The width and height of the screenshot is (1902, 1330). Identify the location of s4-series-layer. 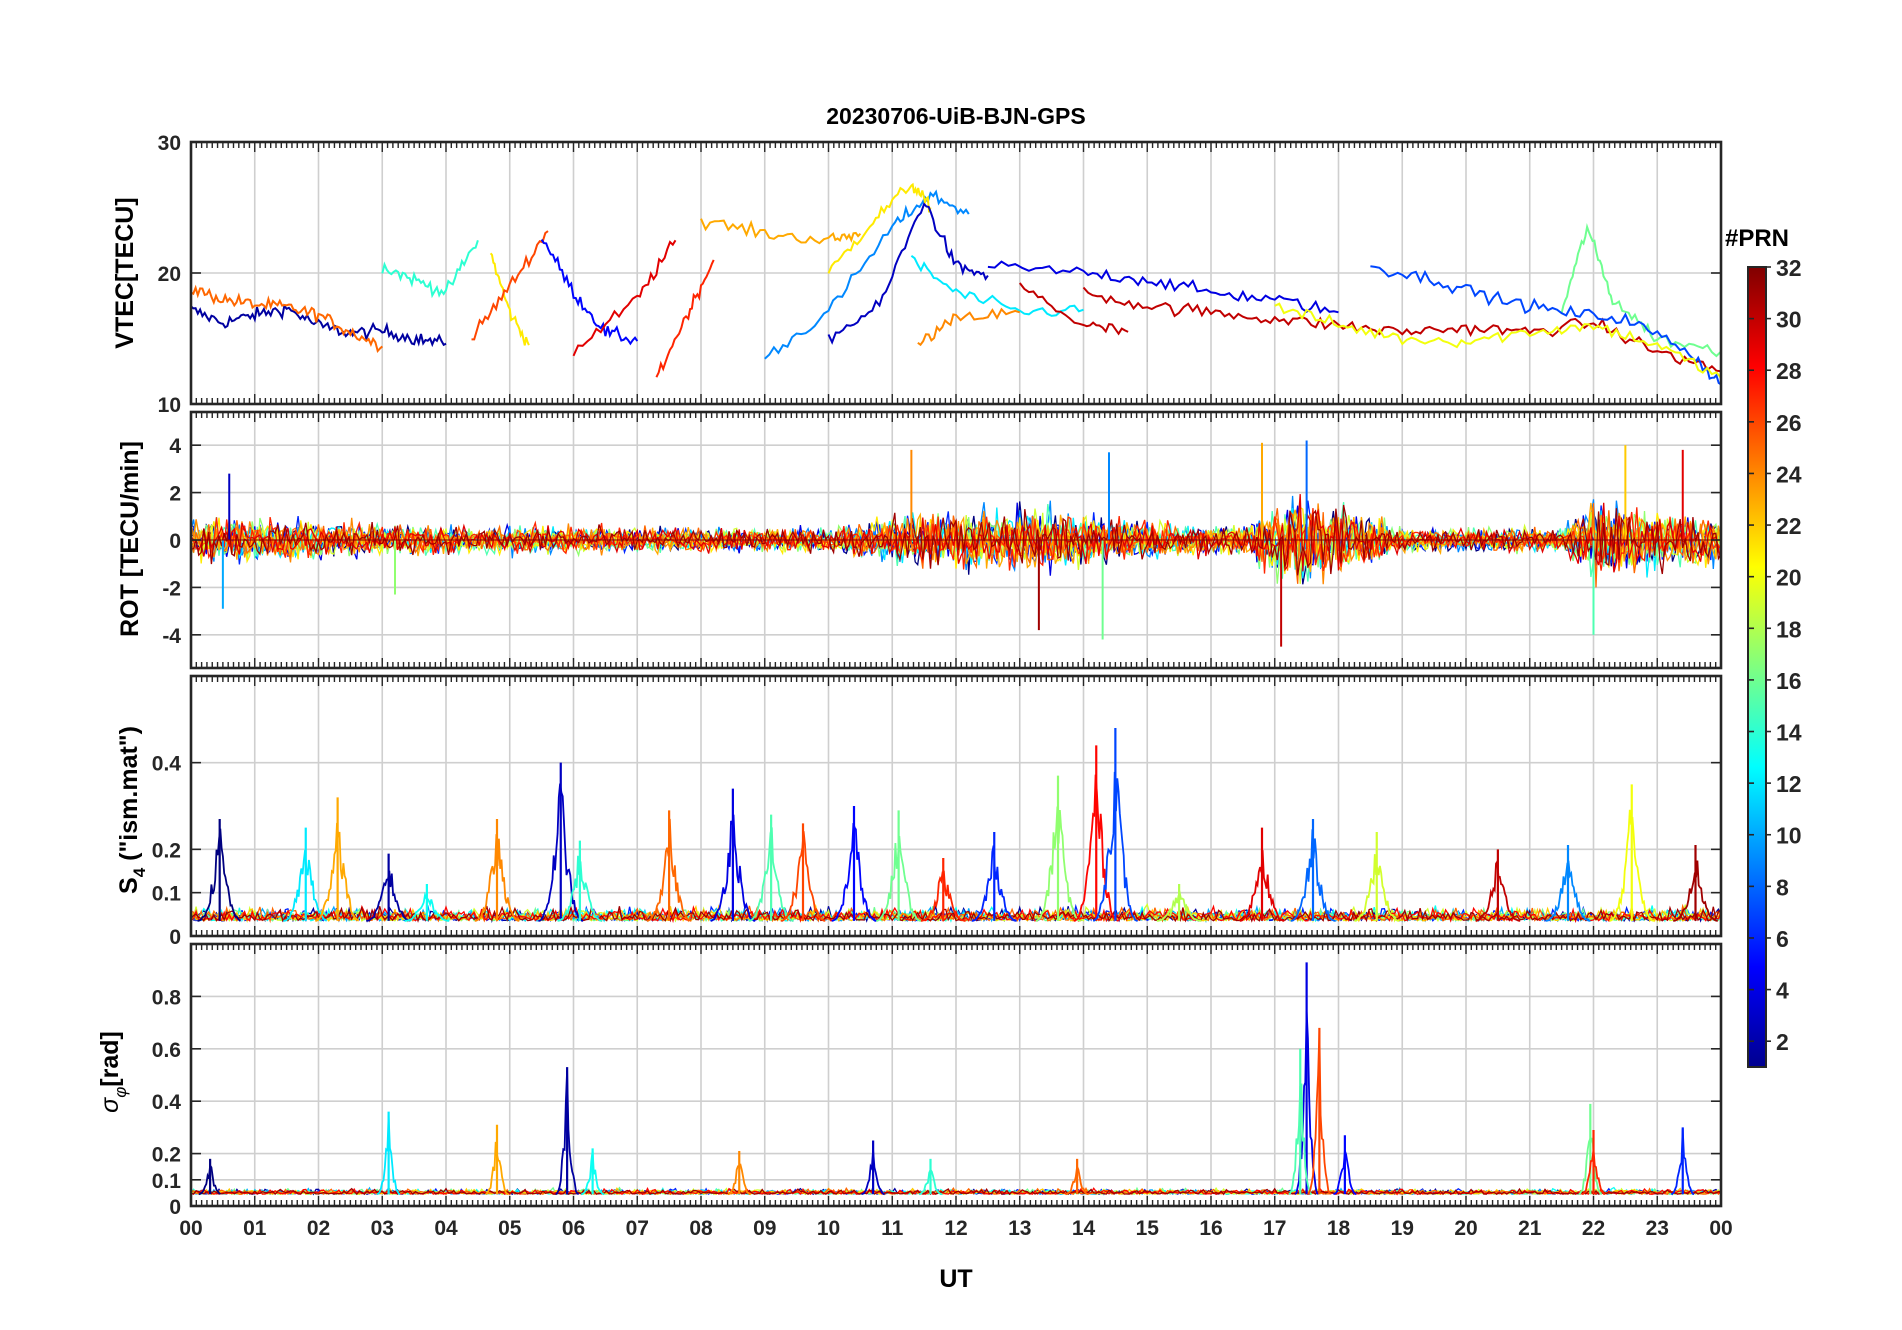
(956, 826).